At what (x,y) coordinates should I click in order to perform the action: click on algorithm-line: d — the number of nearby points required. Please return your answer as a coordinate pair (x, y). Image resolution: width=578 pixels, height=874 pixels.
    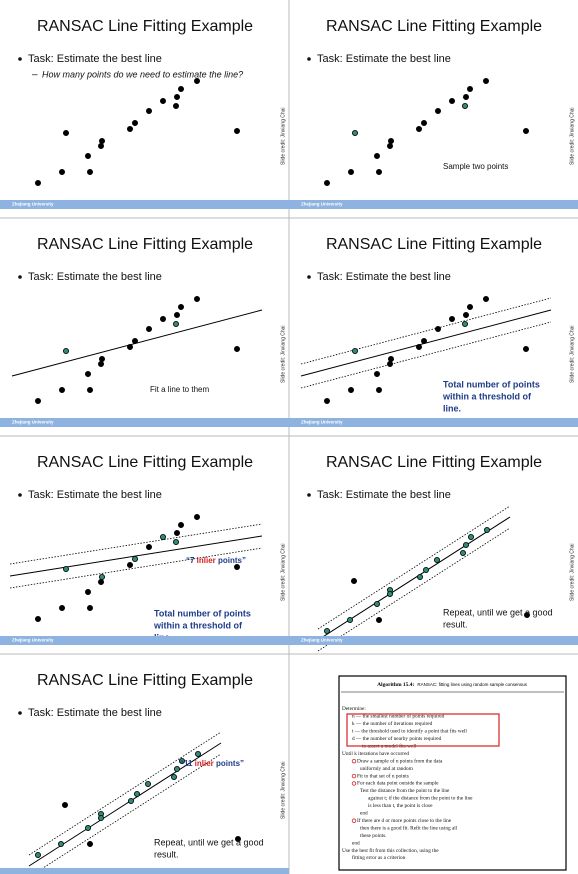
    Looking at the image, I should click on (397, 738).